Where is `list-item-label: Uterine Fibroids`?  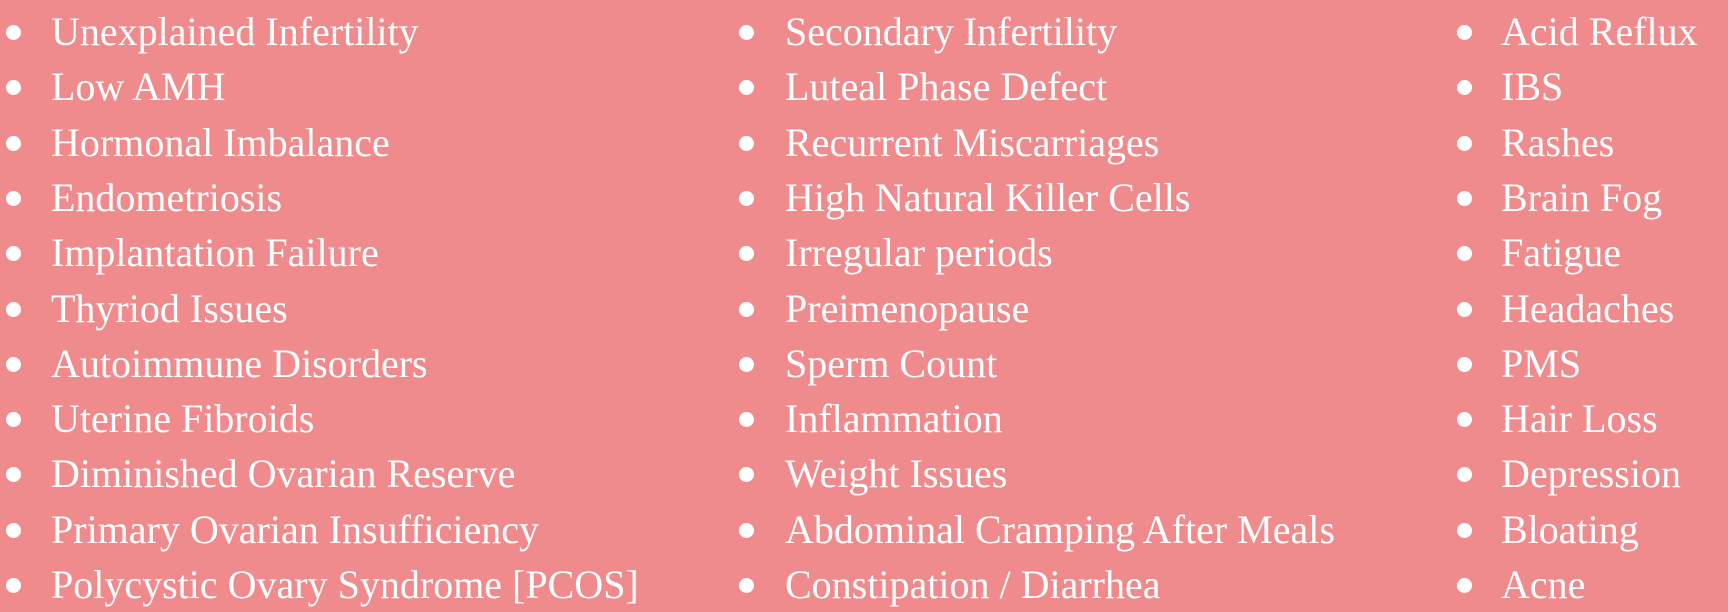 list-item-label: Uterine Fibroids is located at coordinates (183, 419).